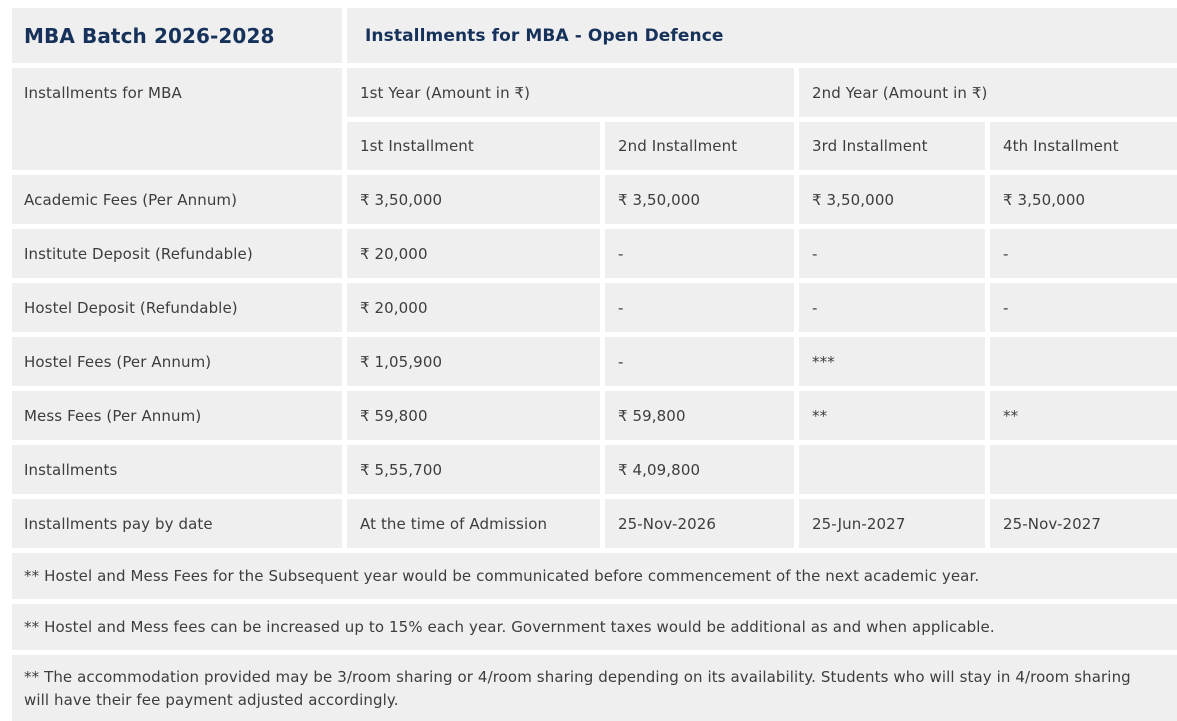 This screenshot has width=1177, height=721. What do you see at coordinates (988, 92) in the screenshot?
I see `year2-header: 2nd Year (Amount in ₹)` at bounding box center [988, 92].